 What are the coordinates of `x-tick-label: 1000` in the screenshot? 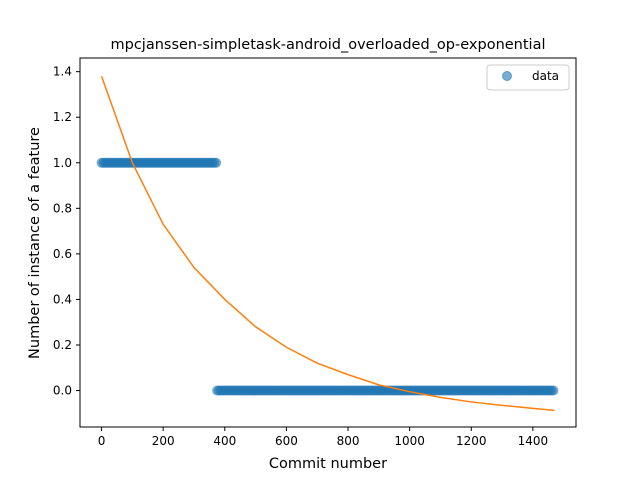 It's located at (409, 441).